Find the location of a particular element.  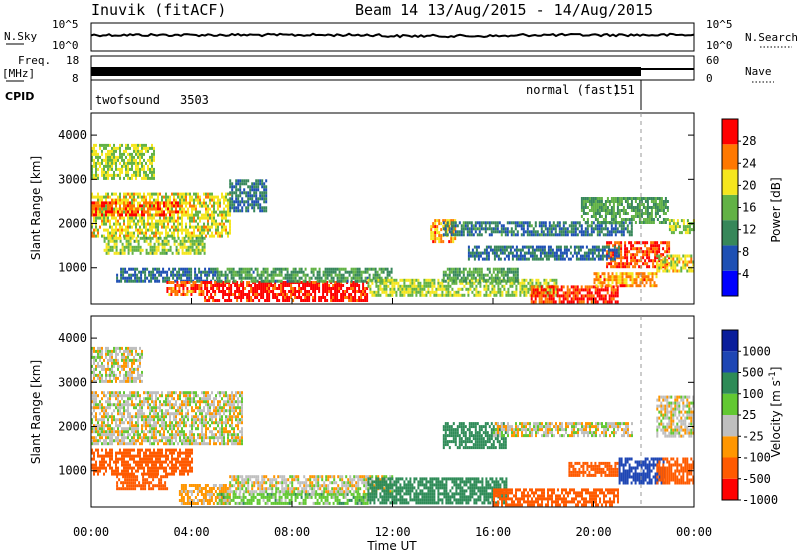

time-xlabel: Time UT is located at coordinates (391, 546).